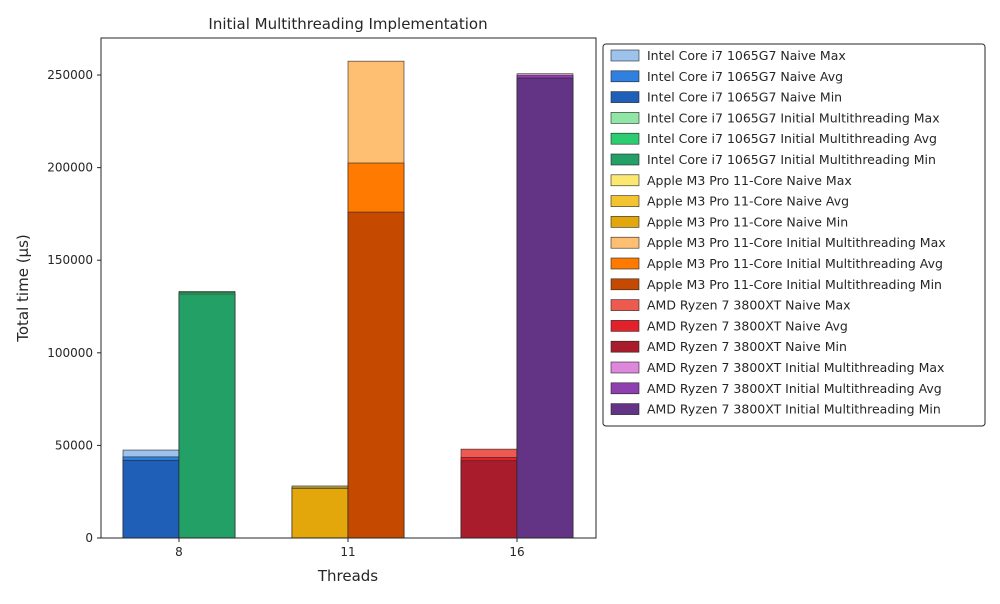  I want to click on x-tick-label: 8, so click(179, 552).